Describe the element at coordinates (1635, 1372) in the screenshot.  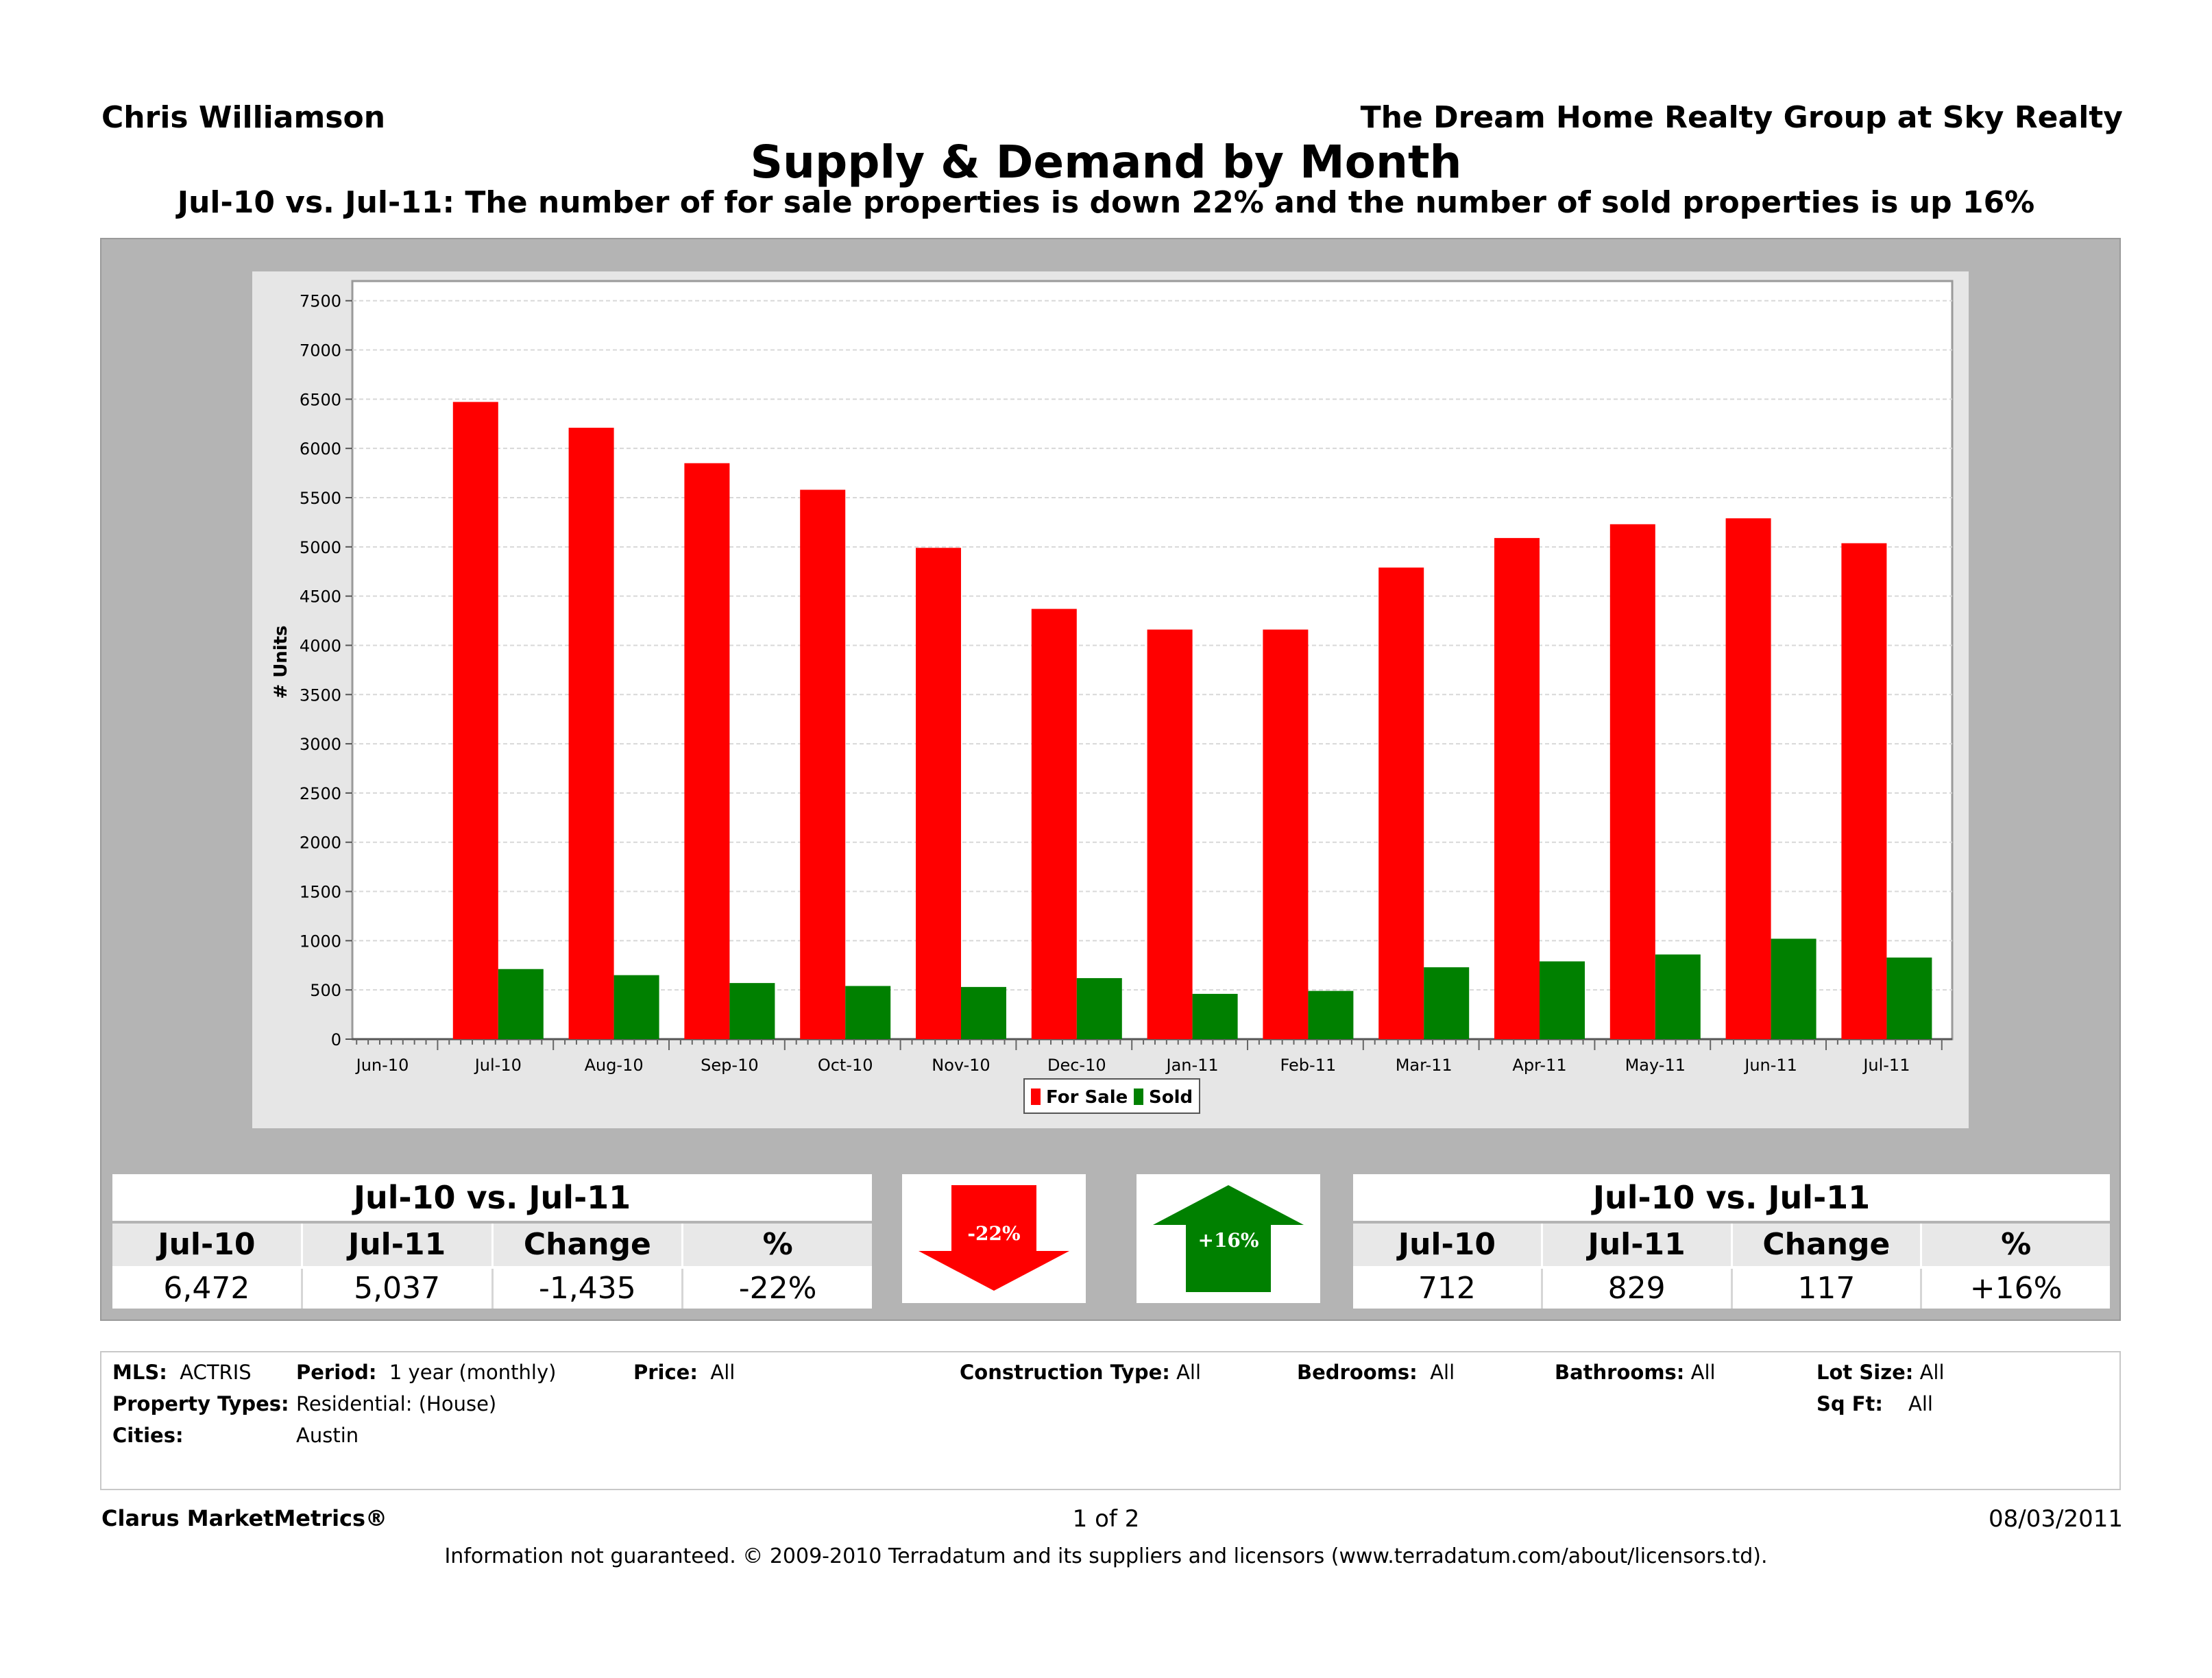
I see `bathrooms-filter: Bathrooms: All` at that location.